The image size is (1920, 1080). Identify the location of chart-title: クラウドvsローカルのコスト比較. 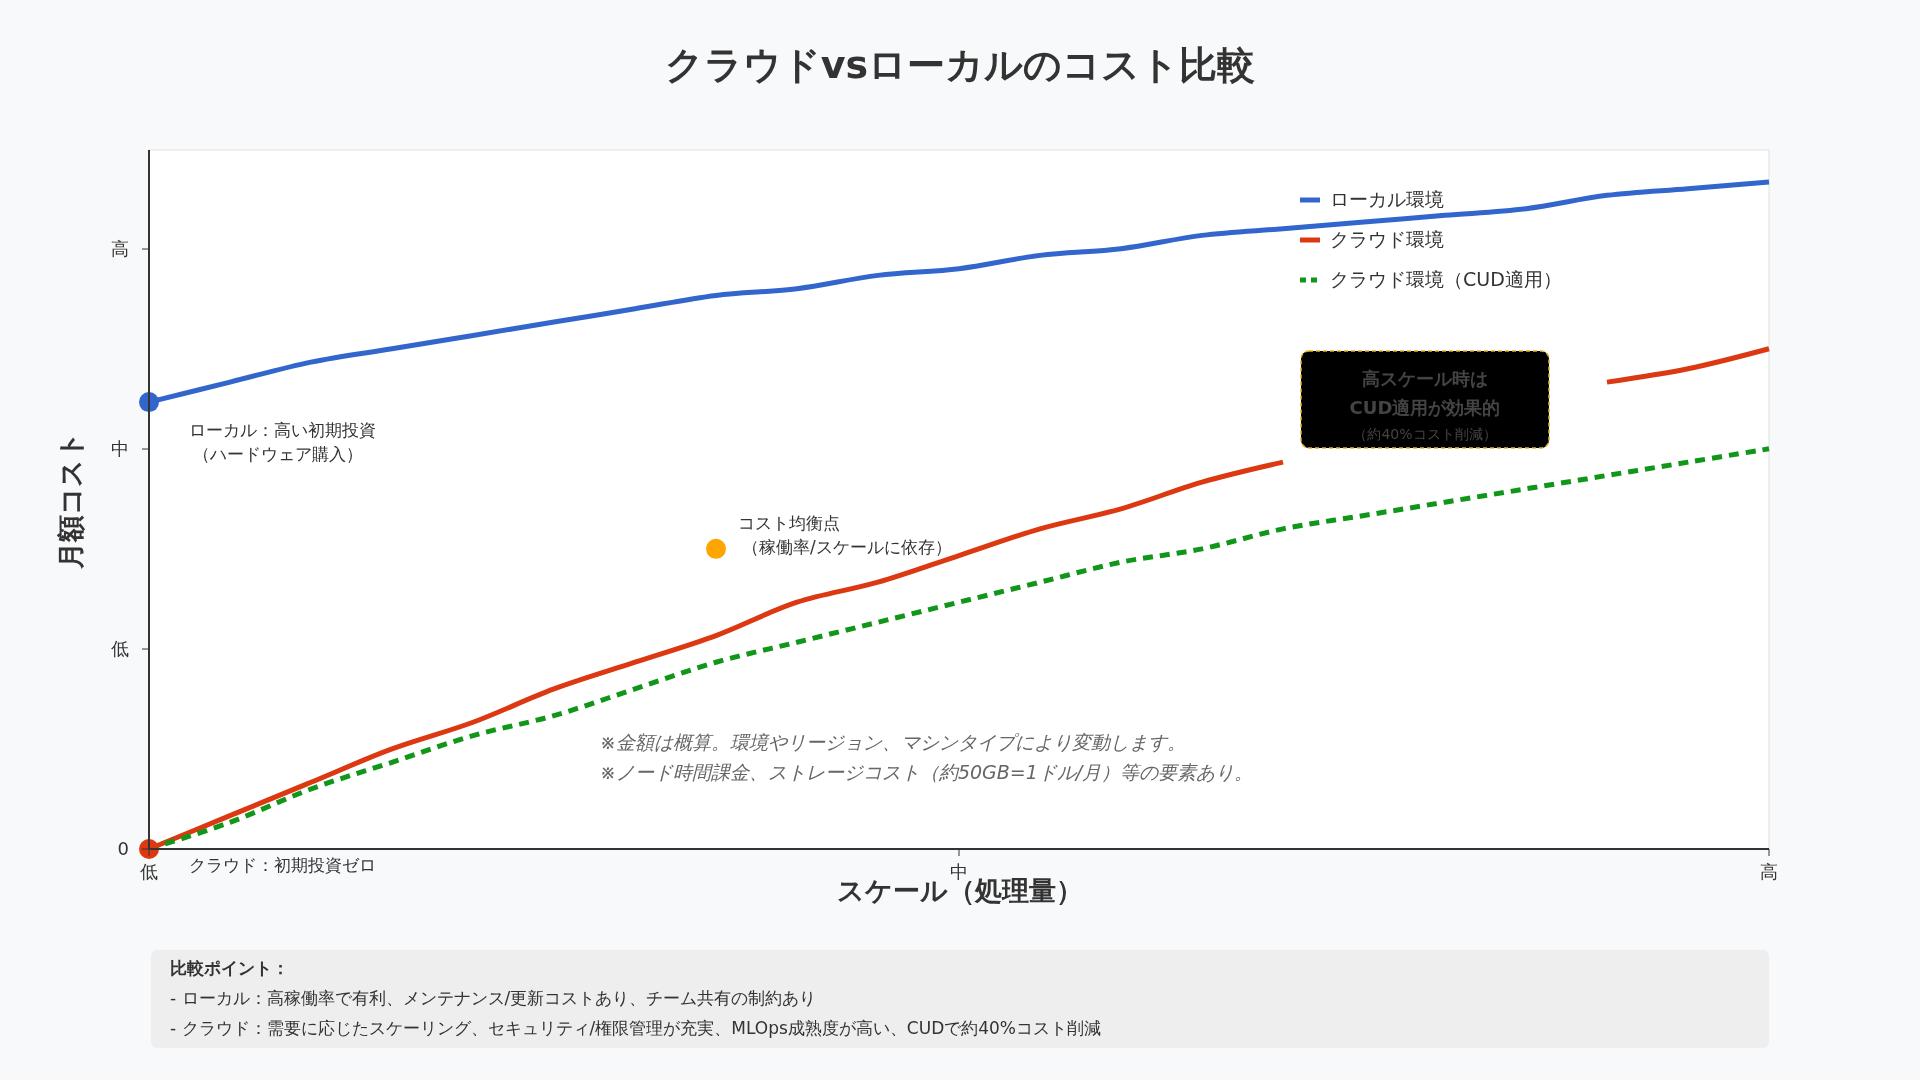
(960, 65).